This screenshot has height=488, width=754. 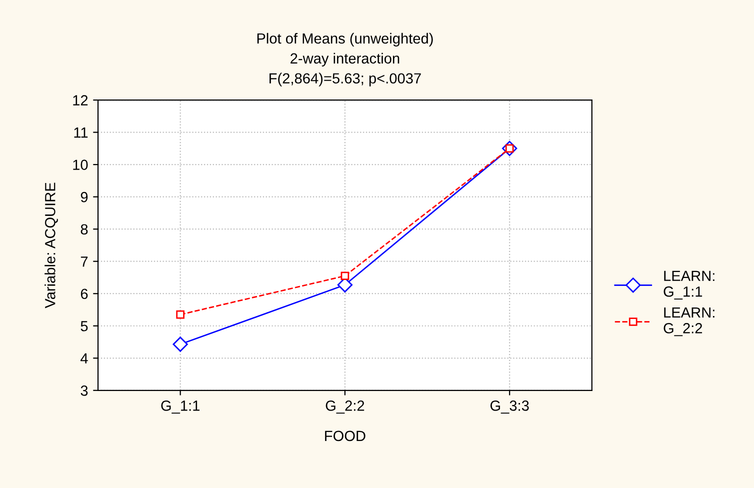 I want to click on y-axis-title: Variable: ACQUIRE, so click(x=51, y=245).